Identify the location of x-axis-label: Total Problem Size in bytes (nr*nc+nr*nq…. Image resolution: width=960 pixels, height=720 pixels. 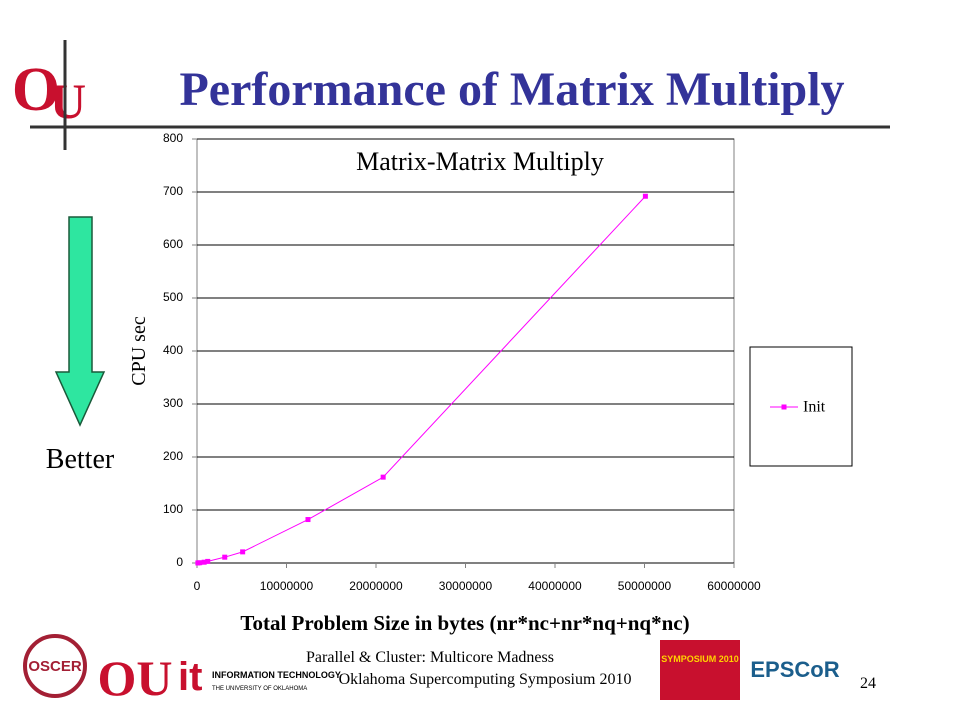
(464, 623).